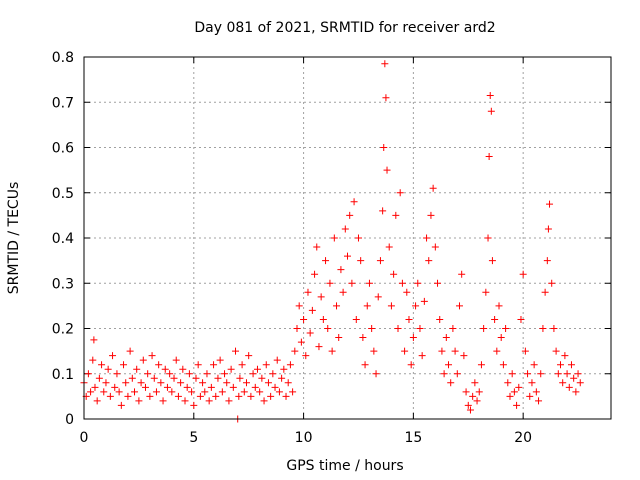  I want to click on x-axis-label: GPS time / hours, so click(344, 466).